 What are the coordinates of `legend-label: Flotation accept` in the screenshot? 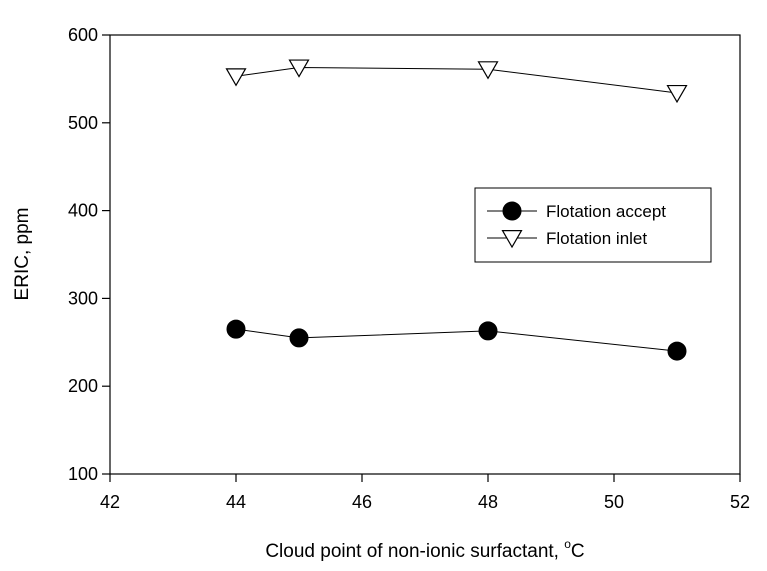 It's located at (606, 211).